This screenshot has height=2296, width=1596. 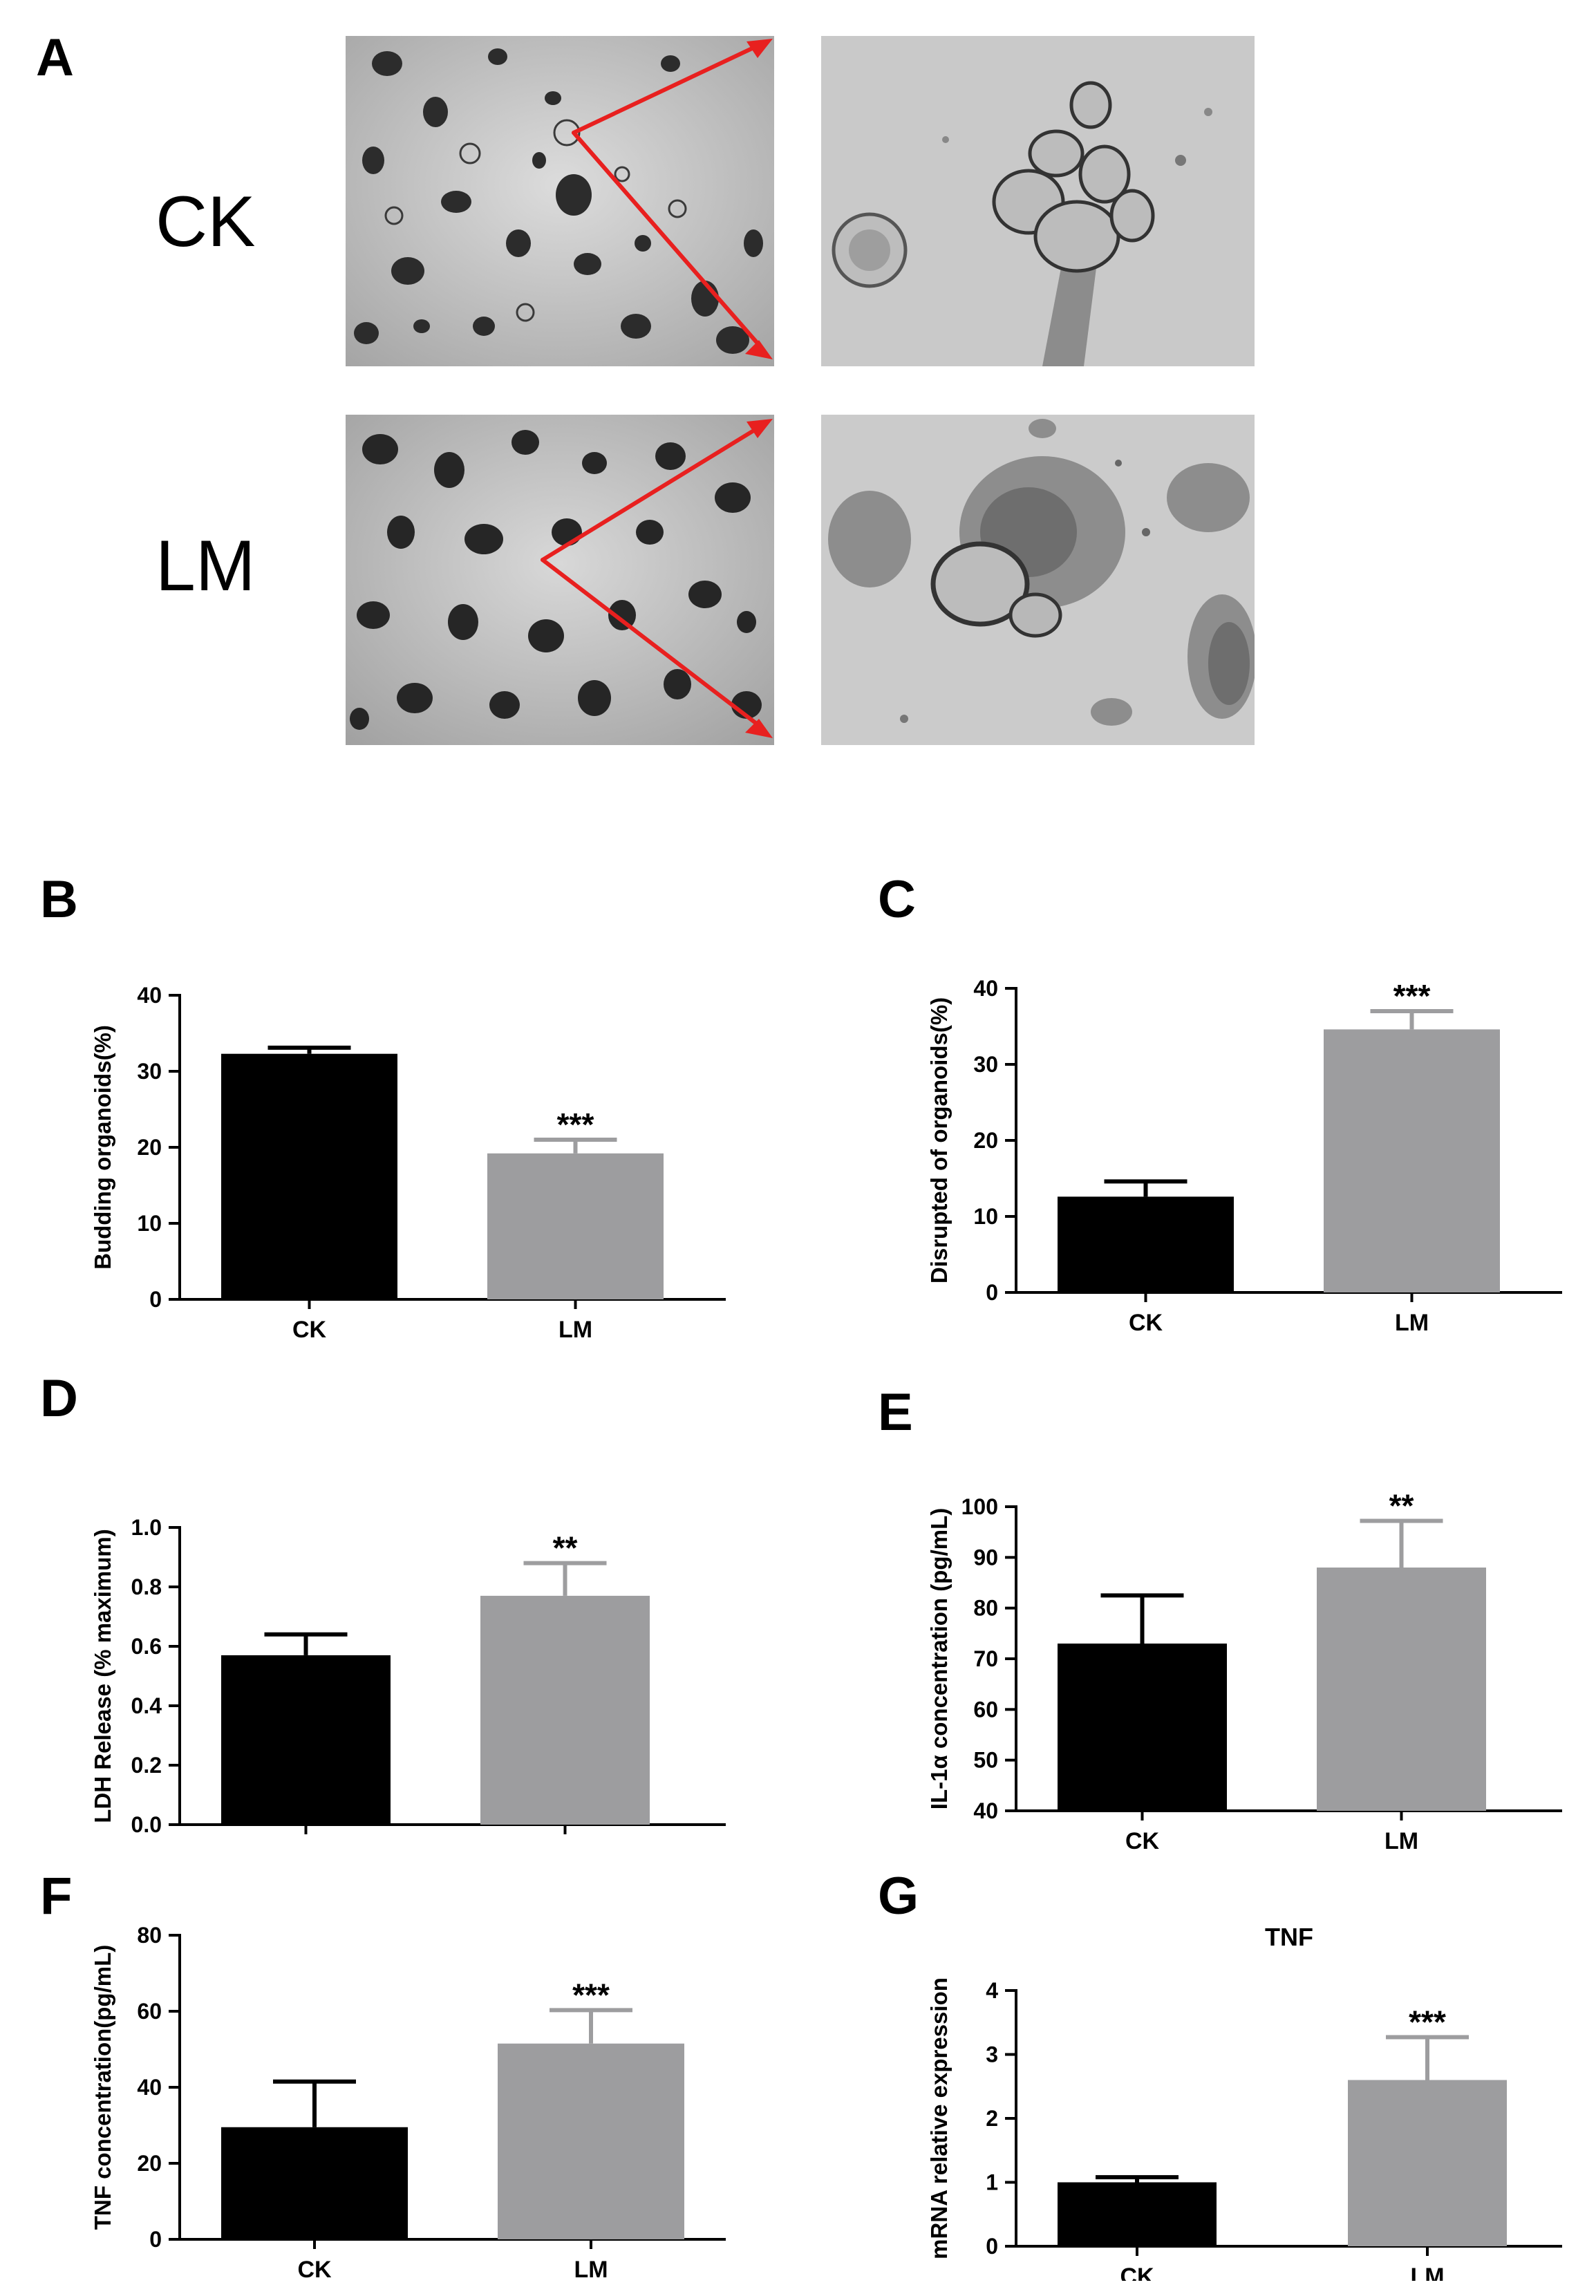 I want to click on y-tick-label: 0.0, so click(x=146, y=1825).